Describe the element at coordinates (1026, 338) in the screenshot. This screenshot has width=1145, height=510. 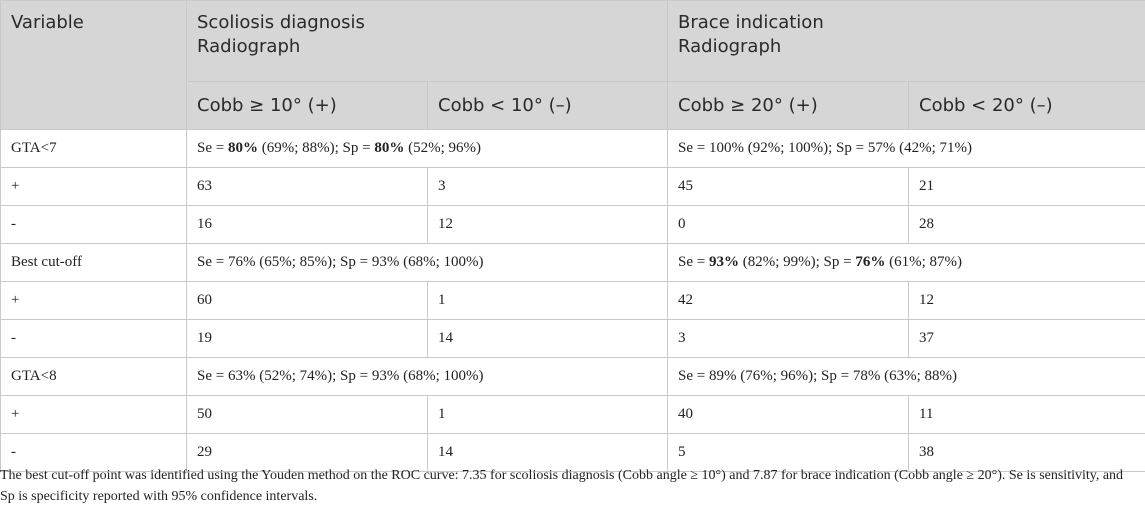
I see `count-cell: 37` at that location.